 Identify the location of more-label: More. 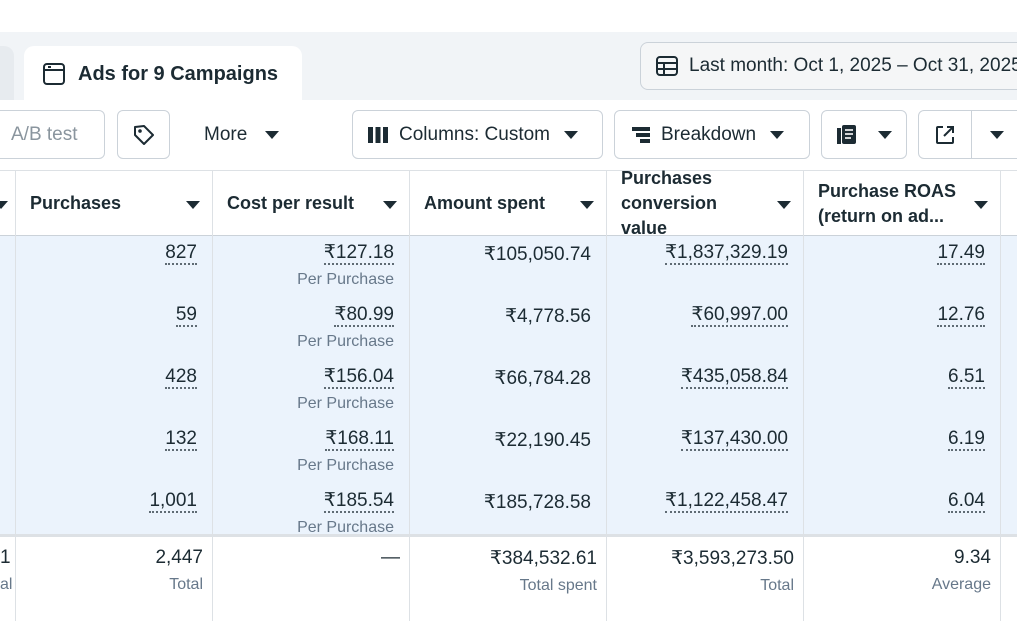
(226, 134).